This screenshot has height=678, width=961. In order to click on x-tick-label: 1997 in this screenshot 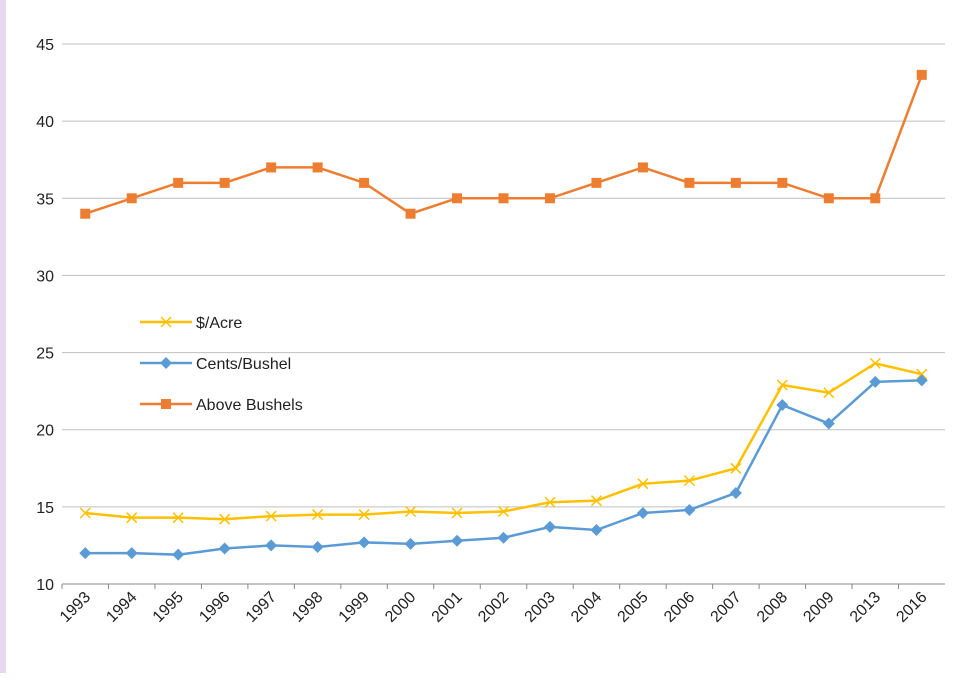, I will do `click(261, 607)`.